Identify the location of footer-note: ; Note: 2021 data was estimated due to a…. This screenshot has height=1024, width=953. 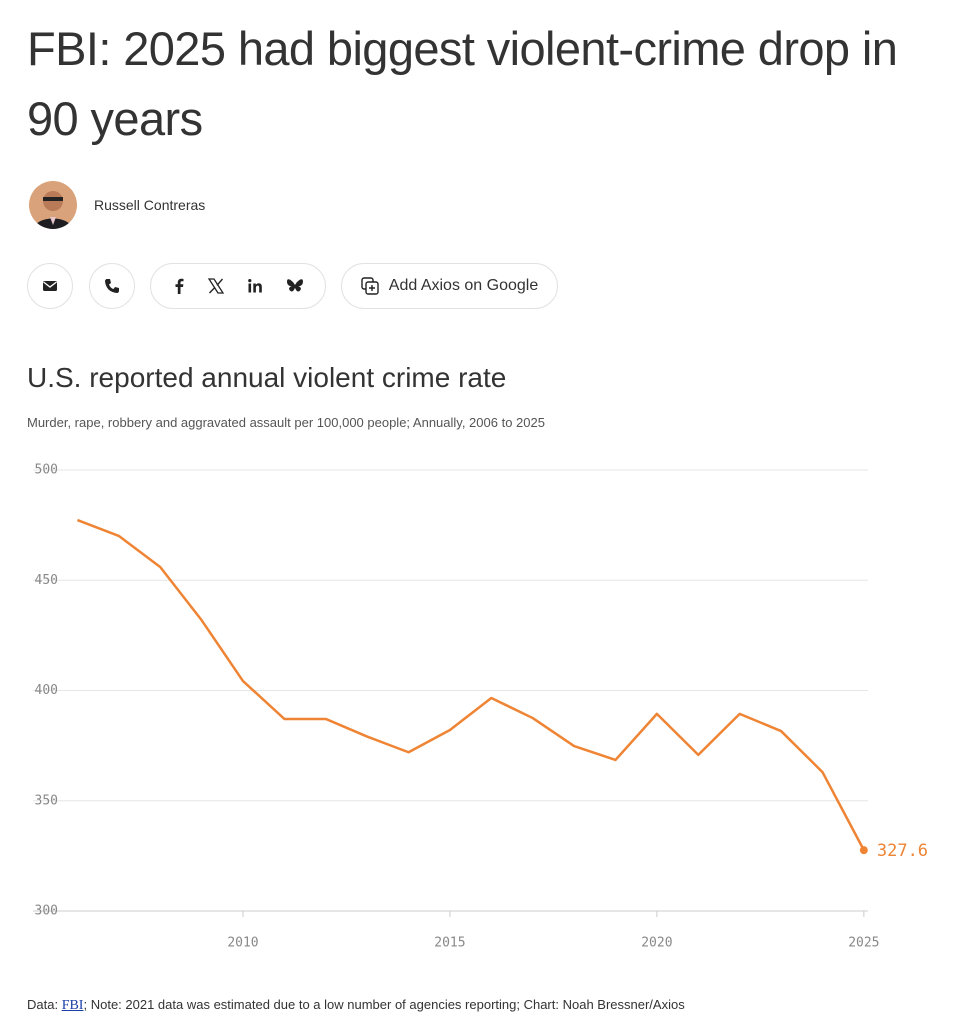
(384, 1004).